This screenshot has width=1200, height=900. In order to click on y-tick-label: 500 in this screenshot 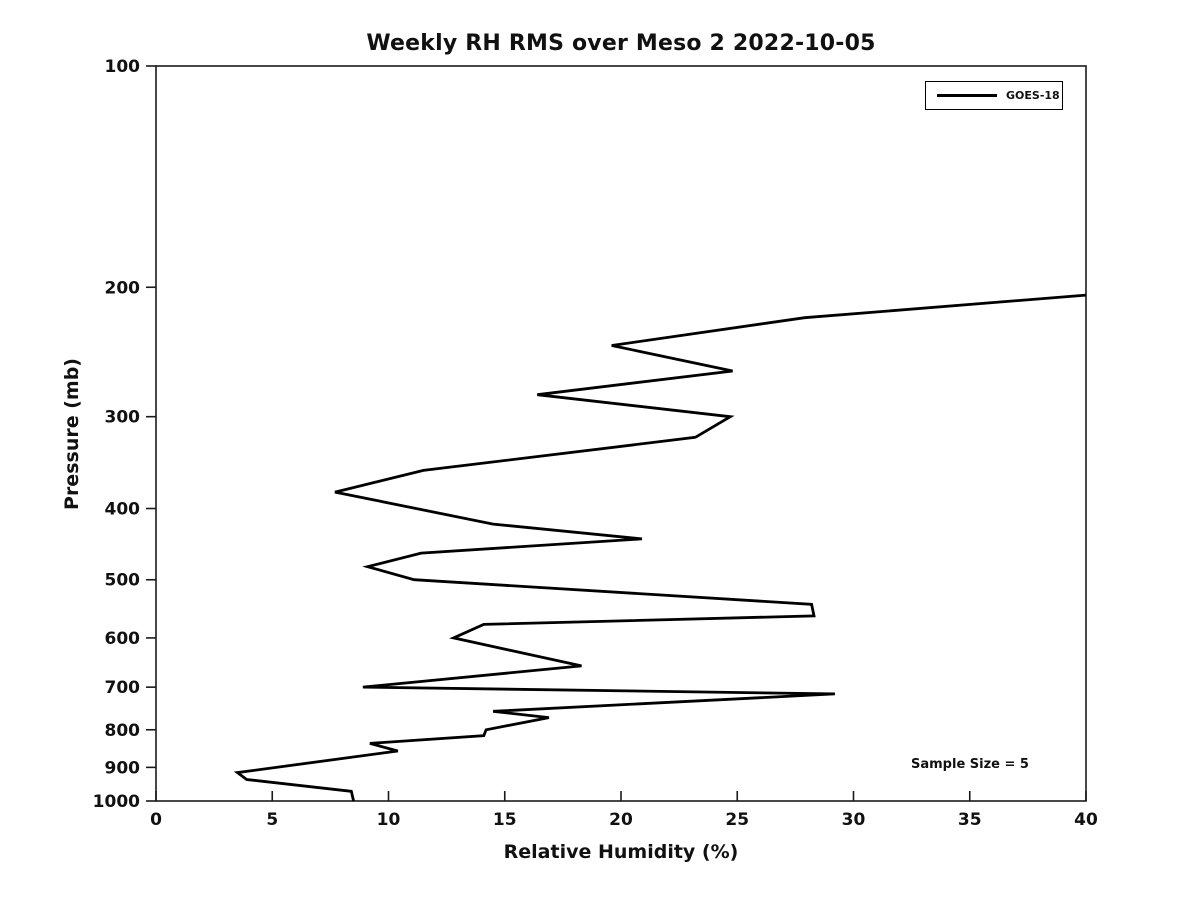, I will do `click(123, 581)`.